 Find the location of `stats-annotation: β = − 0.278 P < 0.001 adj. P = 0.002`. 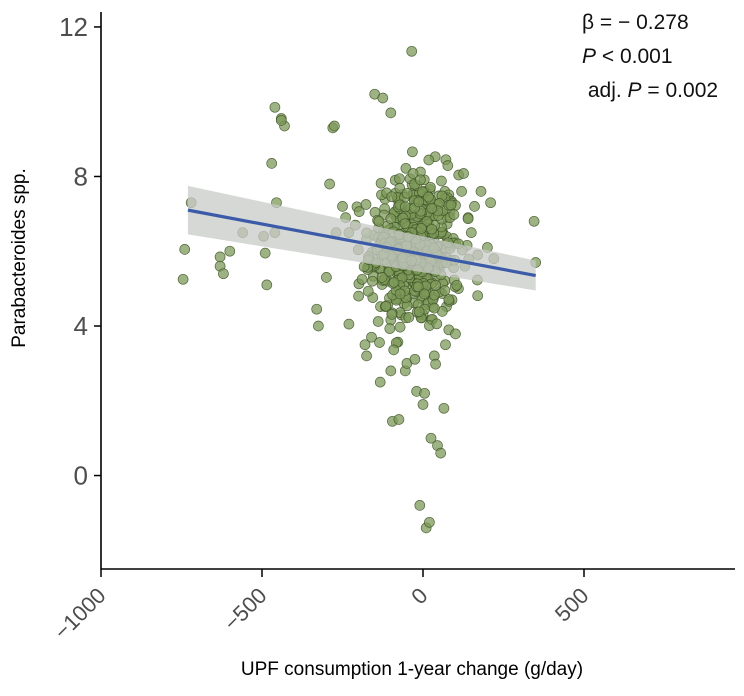

stats-annotation: β = − 0.278 P < 0.001 adj. P = 0.002 is located at coordinates (650, 57).